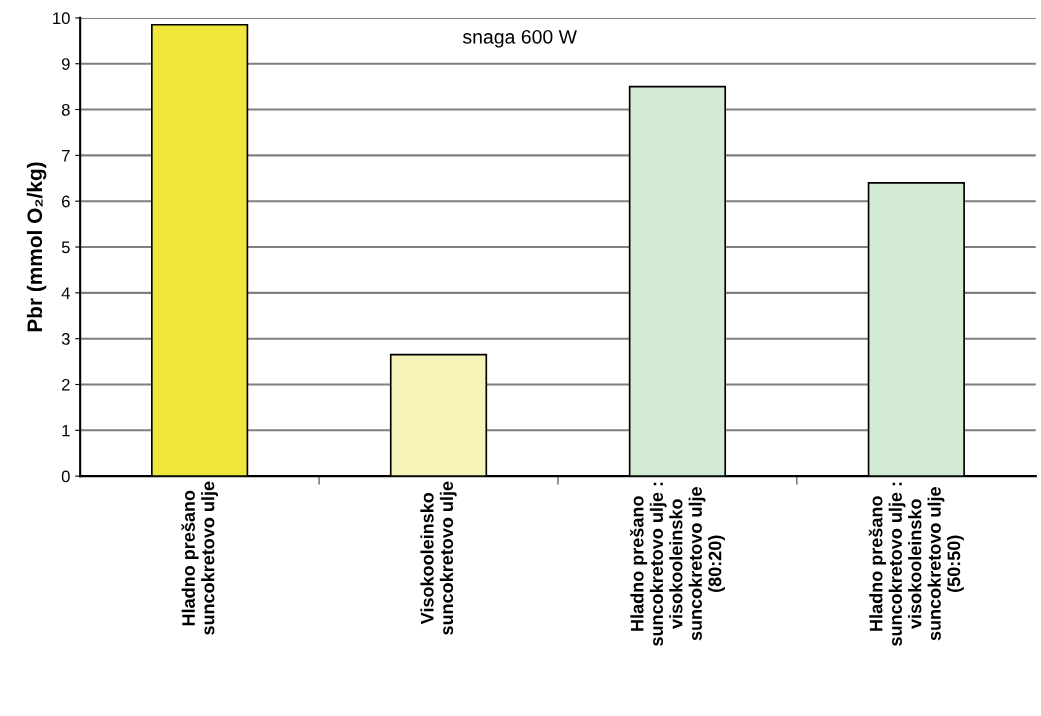 The width and height of the screenshot is (1041, 716). I want to click on y-tick-label: 5, so click(65, 247).